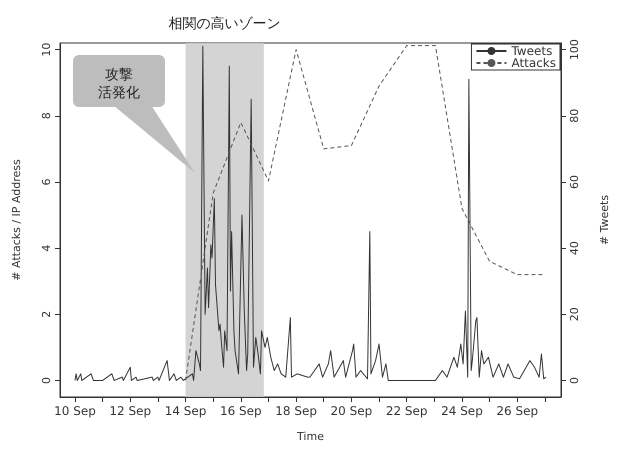  What do you see at coordinates (119, 93) in the screenshot?
I see `annotation: 活発化` at bounding box center [119, 93].